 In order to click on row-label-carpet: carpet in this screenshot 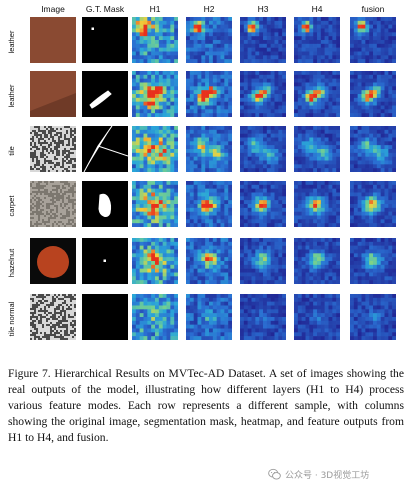, I will do `click(11, 206)`.